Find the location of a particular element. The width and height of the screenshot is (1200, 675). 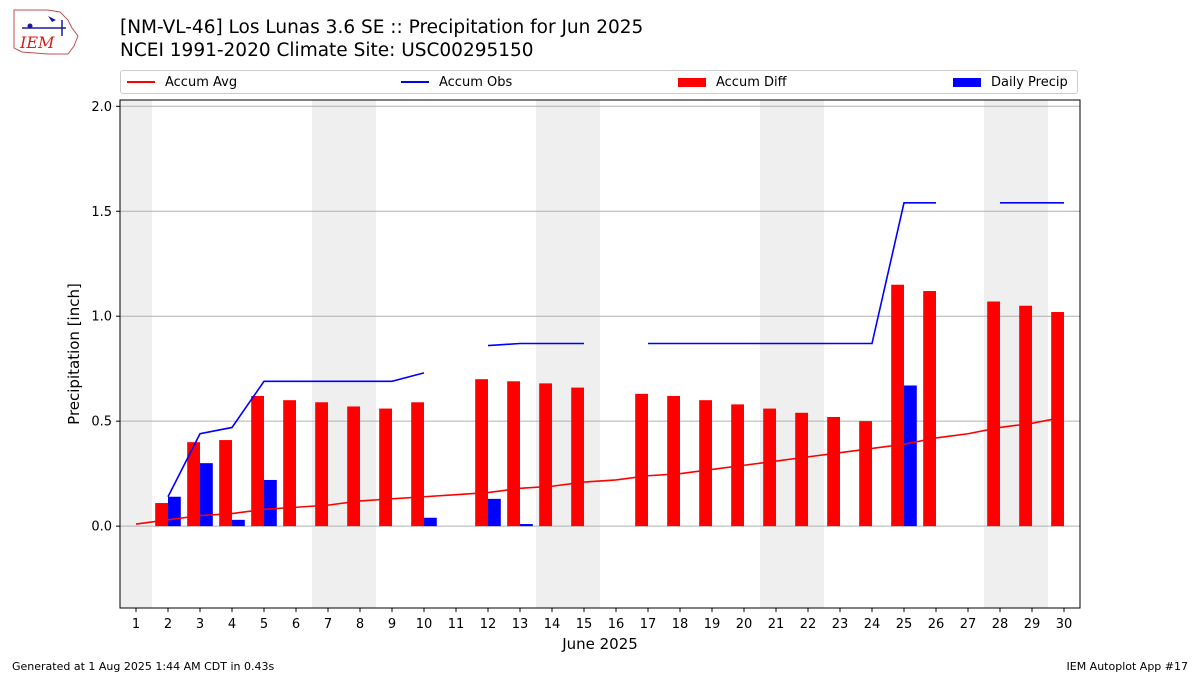

x-tick-label-27: 27 is located at coordinates (968, 624).